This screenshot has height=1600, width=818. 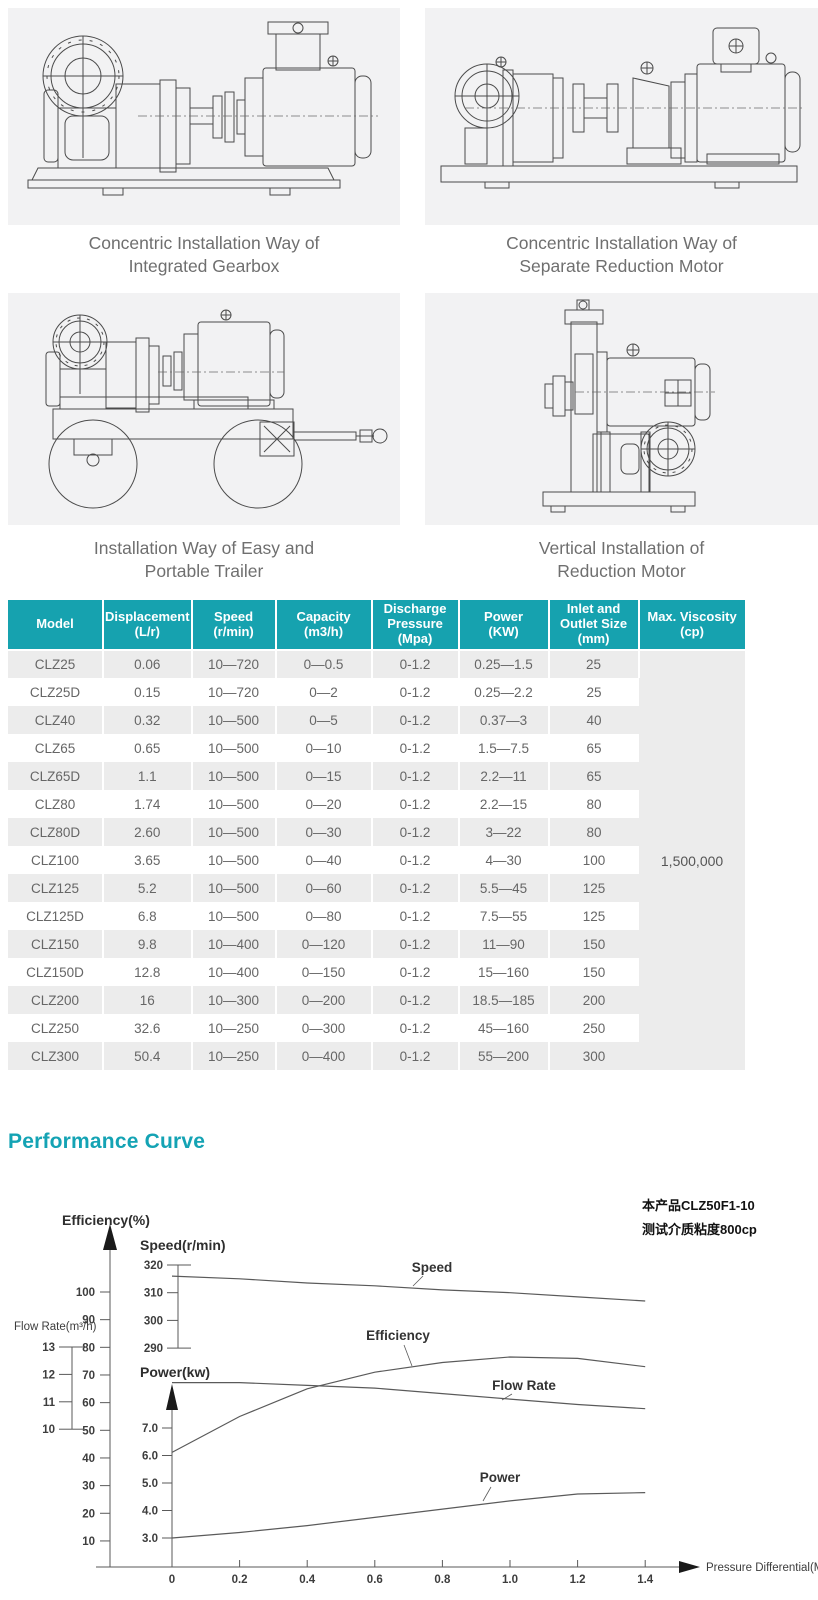 I want to click on table-row: CLZ150 9.8 10—400 0—120 0-1.2 11—90 150, so click(x=376, y=944).